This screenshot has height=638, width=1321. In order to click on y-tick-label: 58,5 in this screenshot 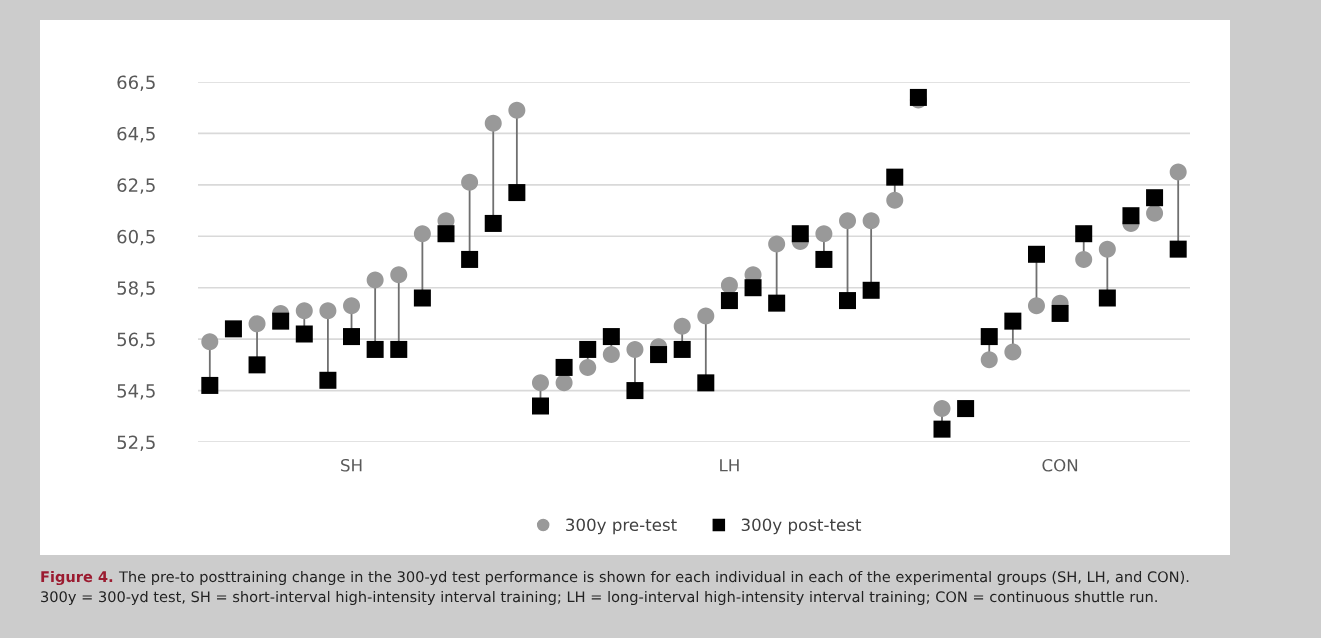, I will do `click(136, 289)`.